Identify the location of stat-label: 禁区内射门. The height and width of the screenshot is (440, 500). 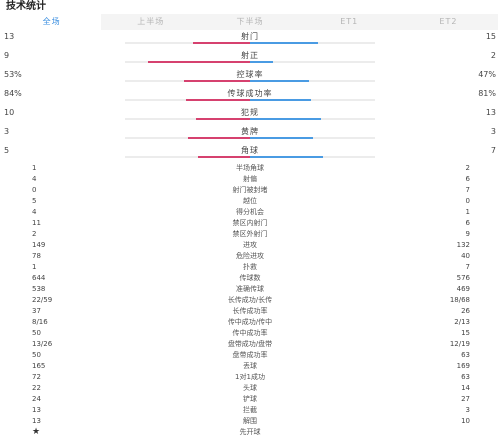
(250, 223).